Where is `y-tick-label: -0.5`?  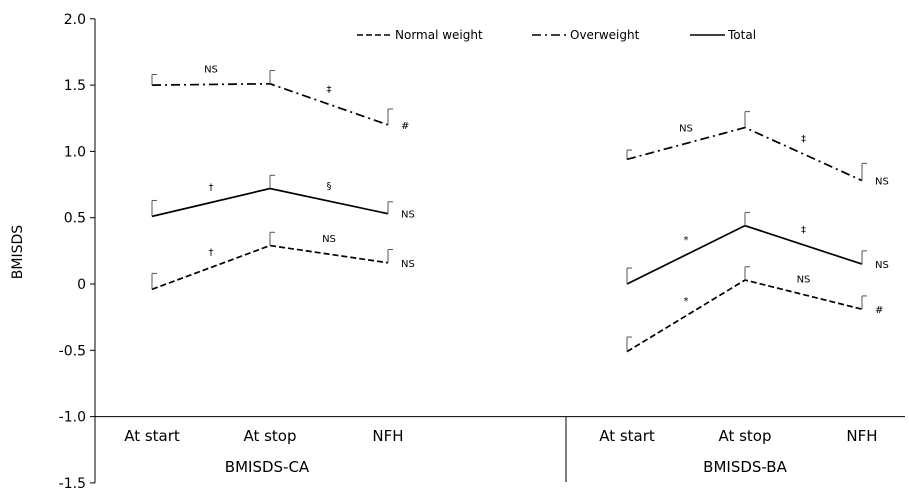
y-tick-label: -0.5 is located at coordinates (72, 351).